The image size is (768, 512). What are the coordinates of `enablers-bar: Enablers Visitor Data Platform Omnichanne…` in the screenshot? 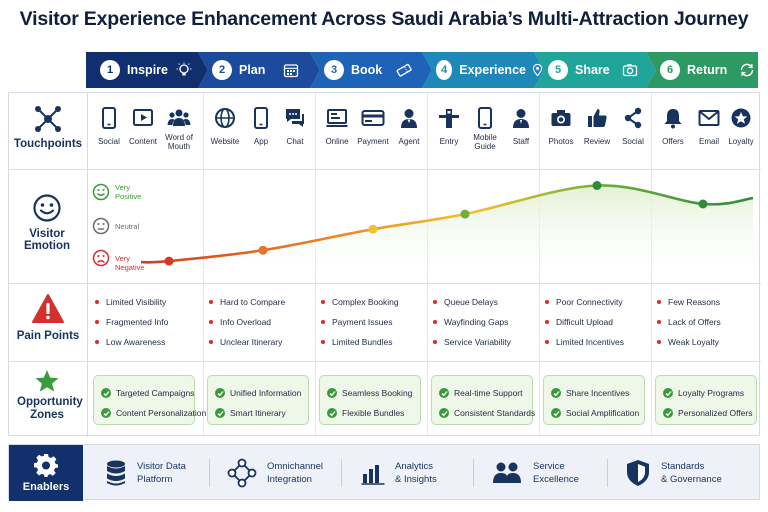 It's located at (384, 472).